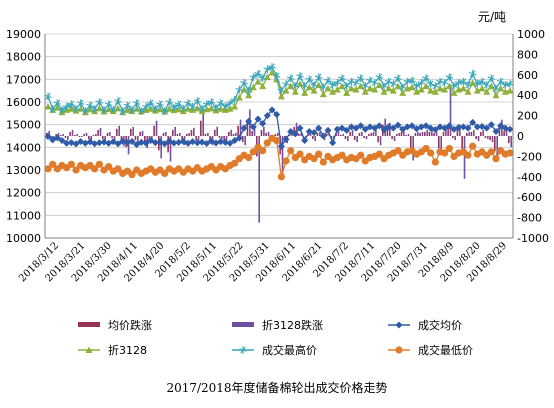 The image size is (554, 408). What do you see at coordinates (440, 325) in the screenshot?
I see `legend-label: 成交均价` at bounding box center [440, 325].